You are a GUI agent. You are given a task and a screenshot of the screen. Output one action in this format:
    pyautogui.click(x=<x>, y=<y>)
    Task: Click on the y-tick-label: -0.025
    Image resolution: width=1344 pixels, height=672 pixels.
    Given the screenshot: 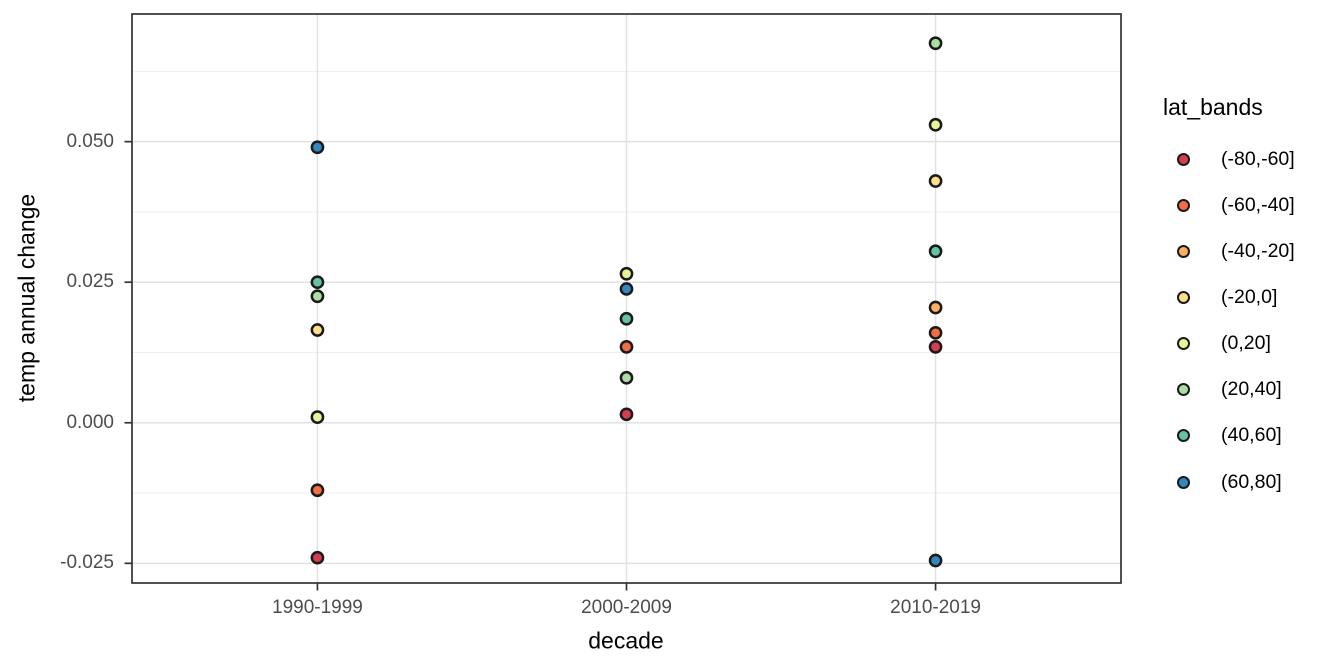 What is the action you would take?
    pyautogui.click(x=87, y=563)
    